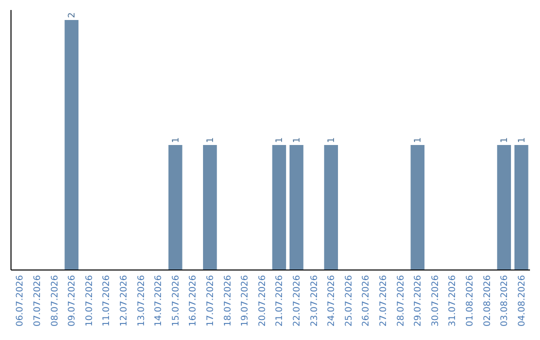  What do you see at coordinates (349, 300) in the screenshot?
I see `x-tick-label: 25.07.2026` at bounding box center [349, 300].